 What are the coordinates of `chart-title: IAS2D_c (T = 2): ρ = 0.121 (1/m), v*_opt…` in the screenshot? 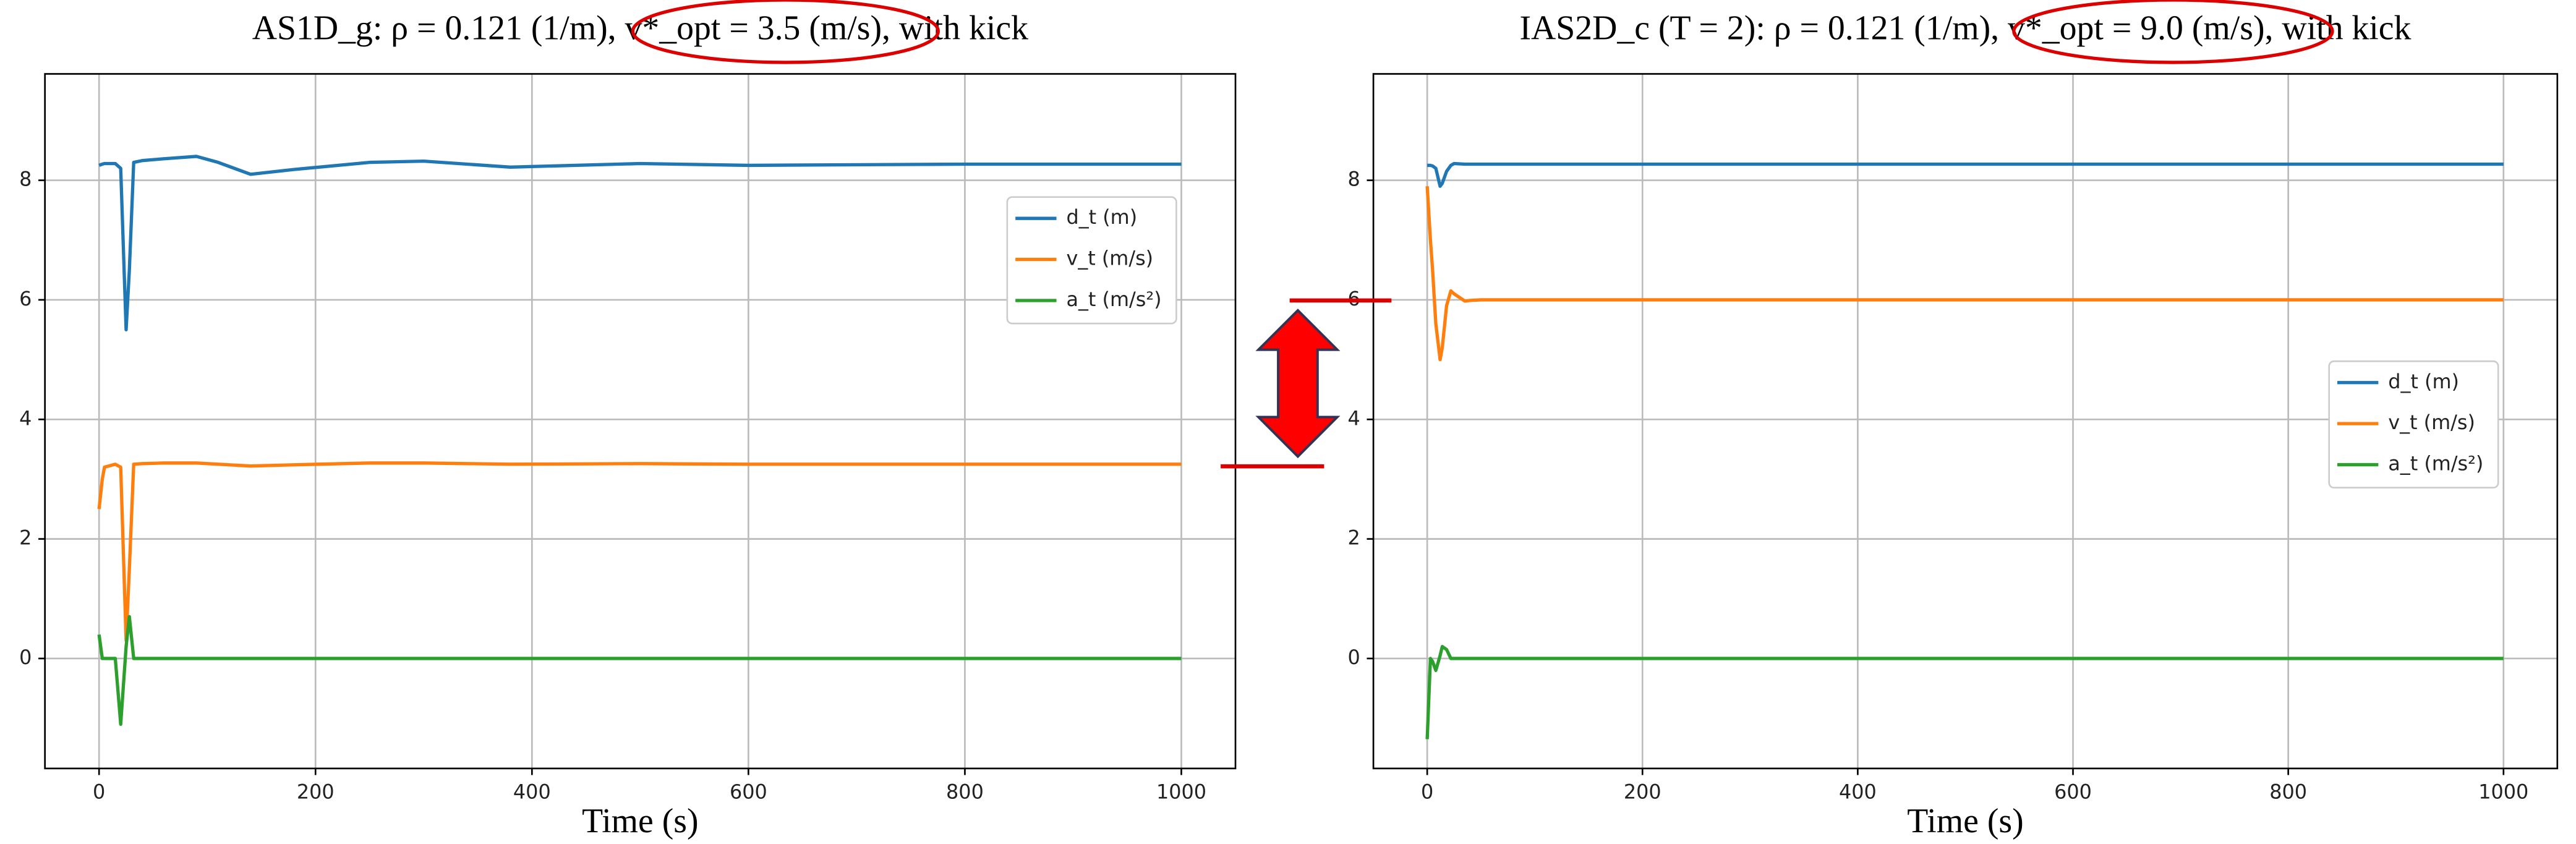 It's located at (1965, 28).